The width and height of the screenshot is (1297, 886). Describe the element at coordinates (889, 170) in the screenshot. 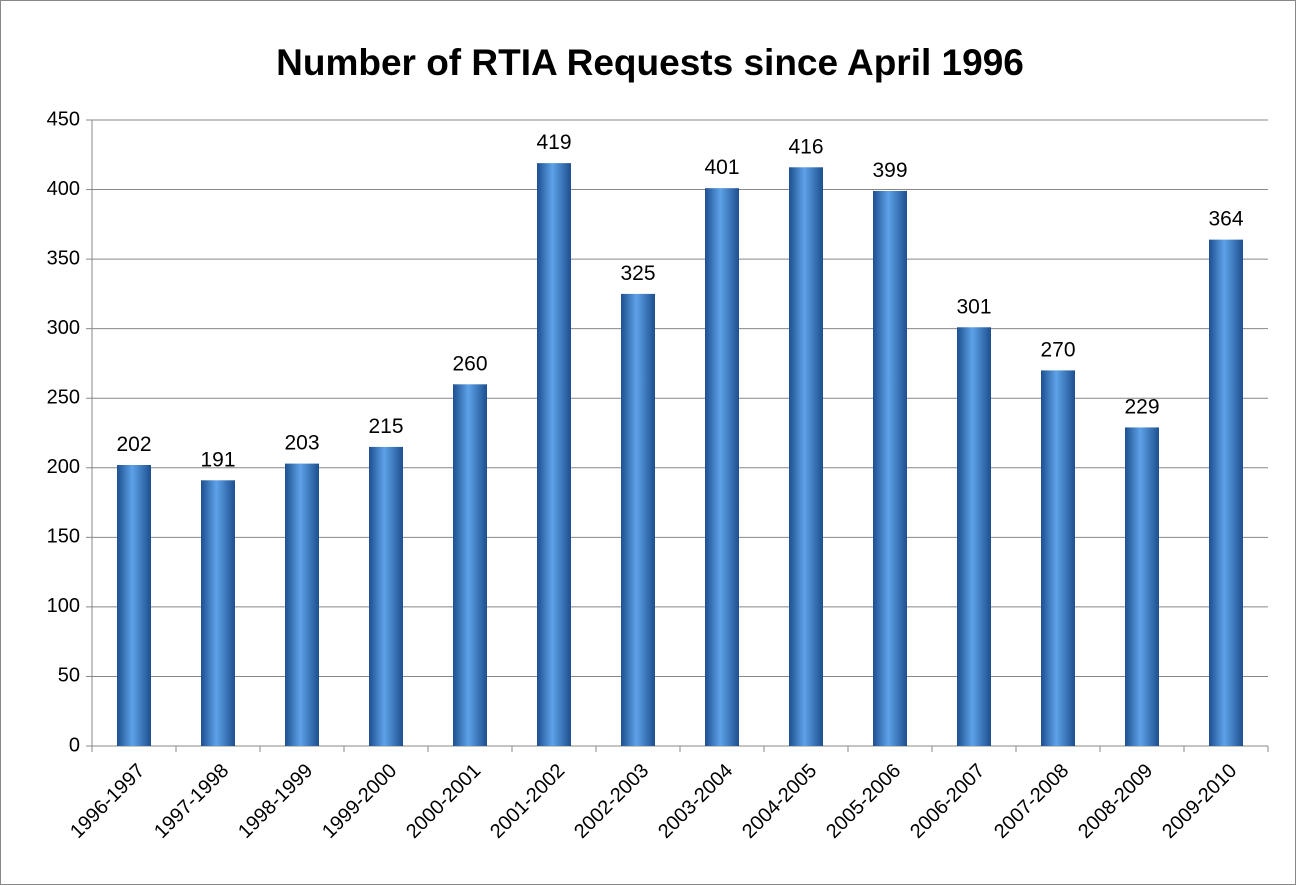

I see `data-label: 399` at that location.